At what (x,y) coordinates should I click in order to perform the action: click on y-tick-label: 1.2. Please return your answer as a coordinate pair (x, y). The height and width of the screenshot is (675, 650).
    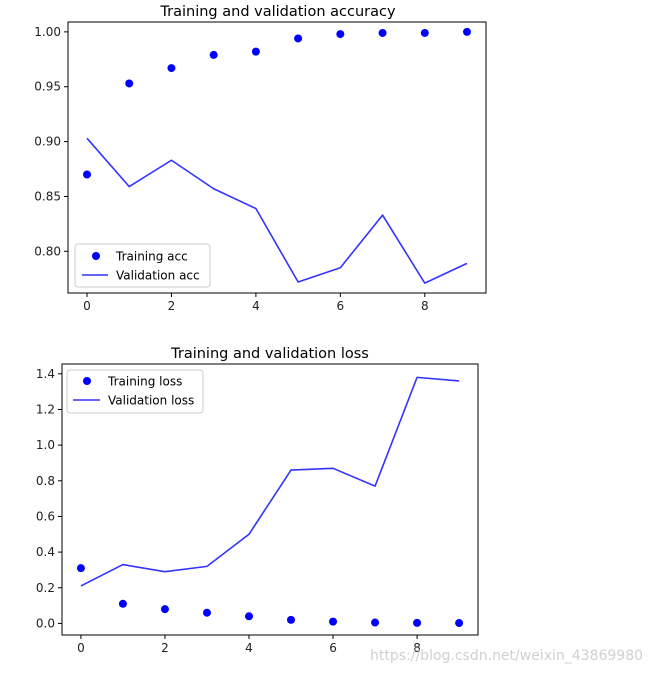
    Looking at the image, I should click on (45, 409).